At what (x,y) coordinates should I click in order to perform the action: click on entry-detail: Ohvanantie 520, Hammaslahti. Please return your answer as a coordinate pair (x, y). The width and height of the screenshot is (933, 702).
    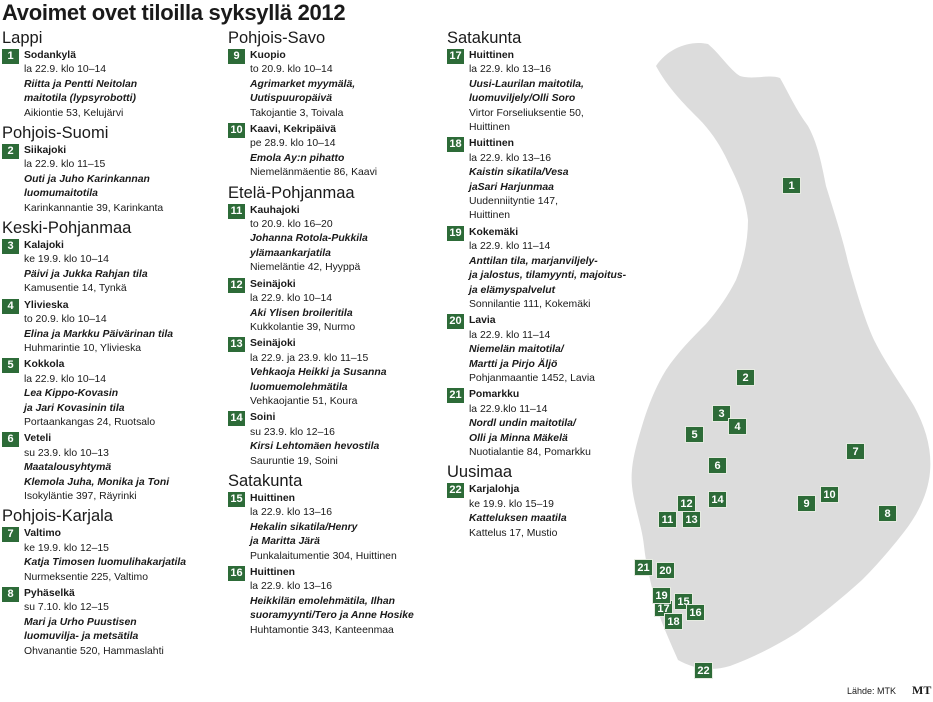
    Looking at the image, I should click on (94, 651).